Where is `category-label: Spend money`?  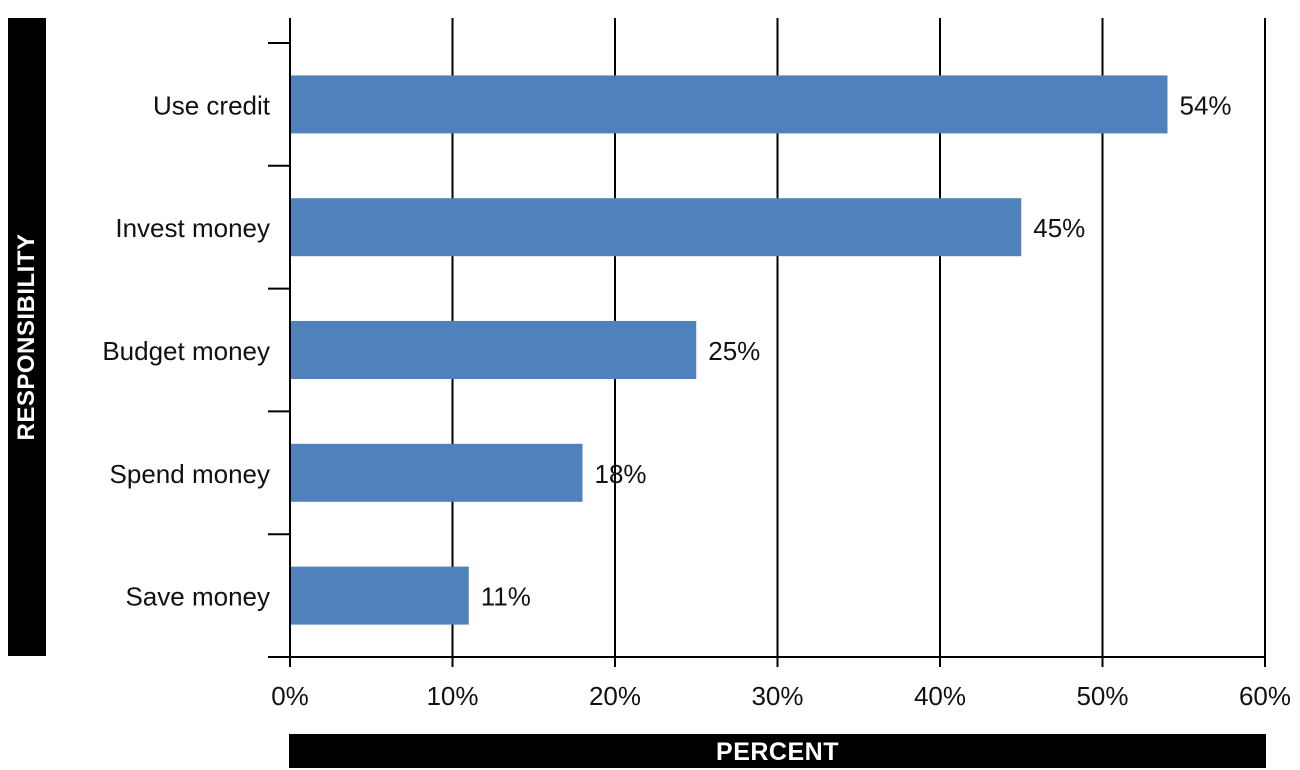
category-label: Spend money is located at coordinates (190, 474).